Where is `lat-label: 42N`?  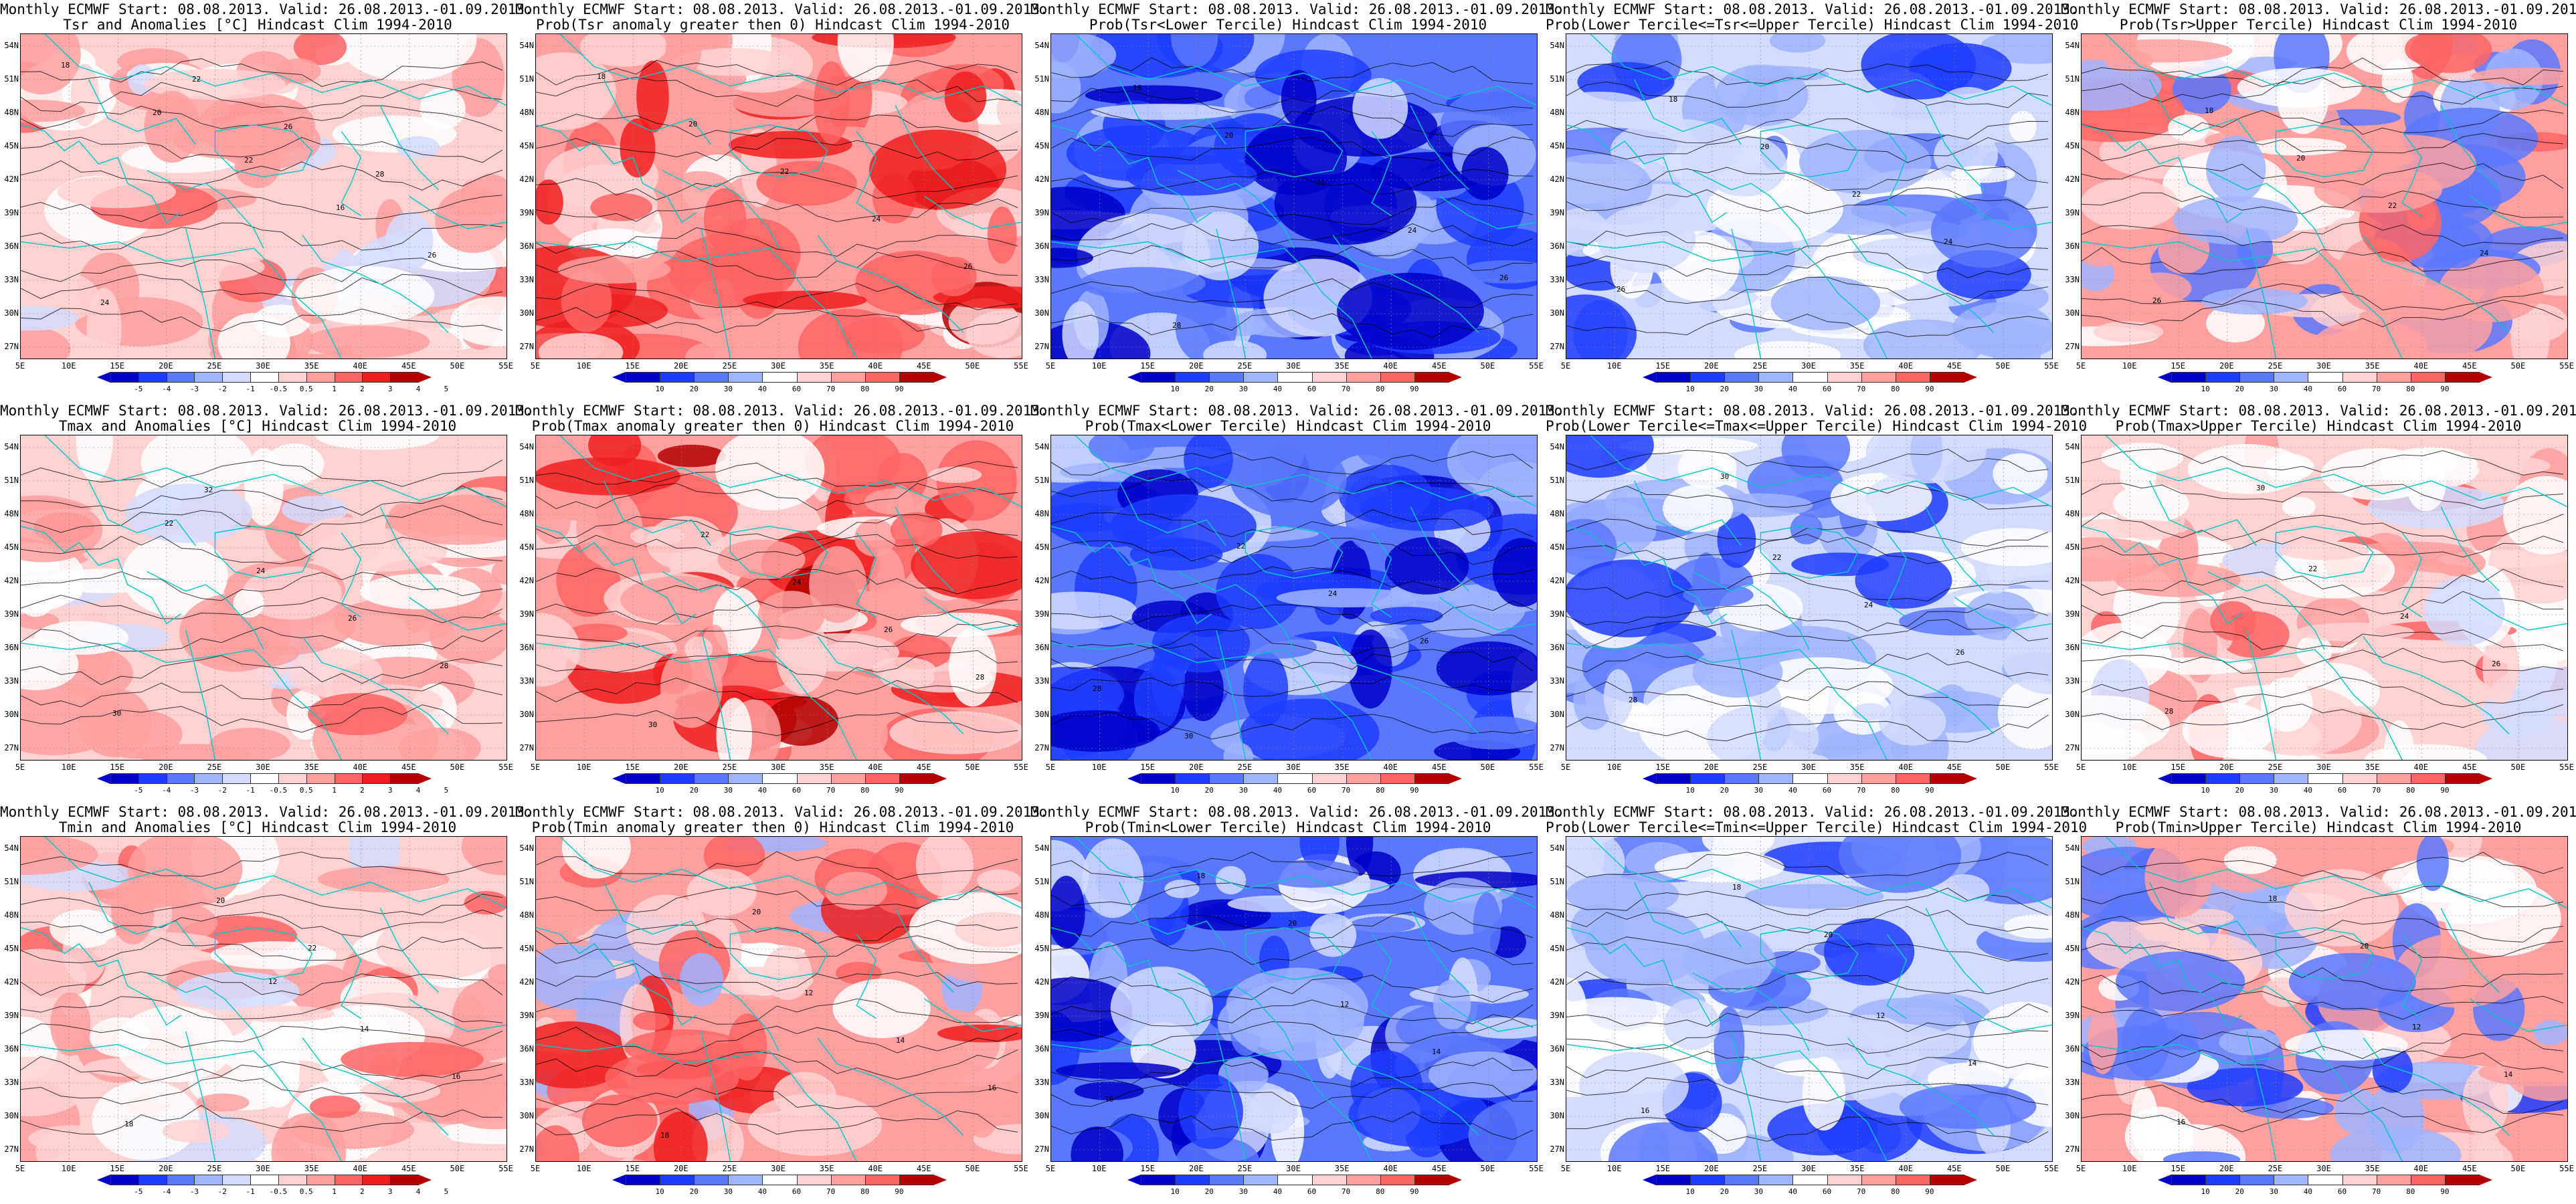 lat-label: 42N is located at coordinates (11, 982).